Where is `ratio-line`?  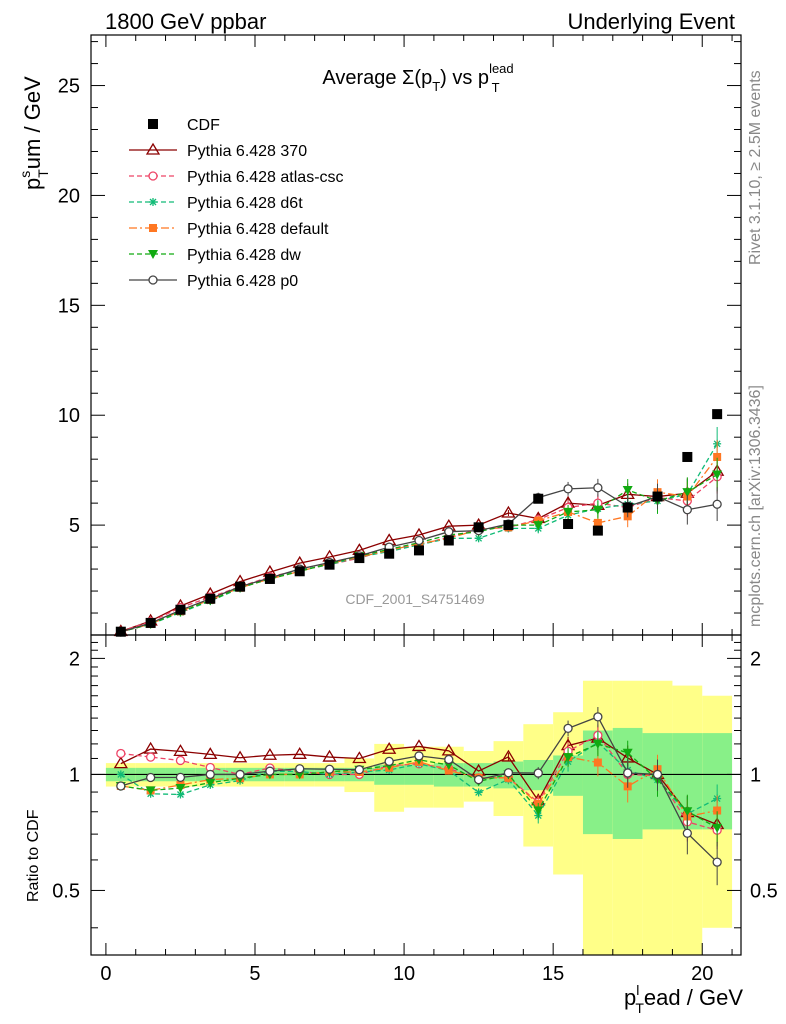 ratio-line is located at coordinates (419, 781).